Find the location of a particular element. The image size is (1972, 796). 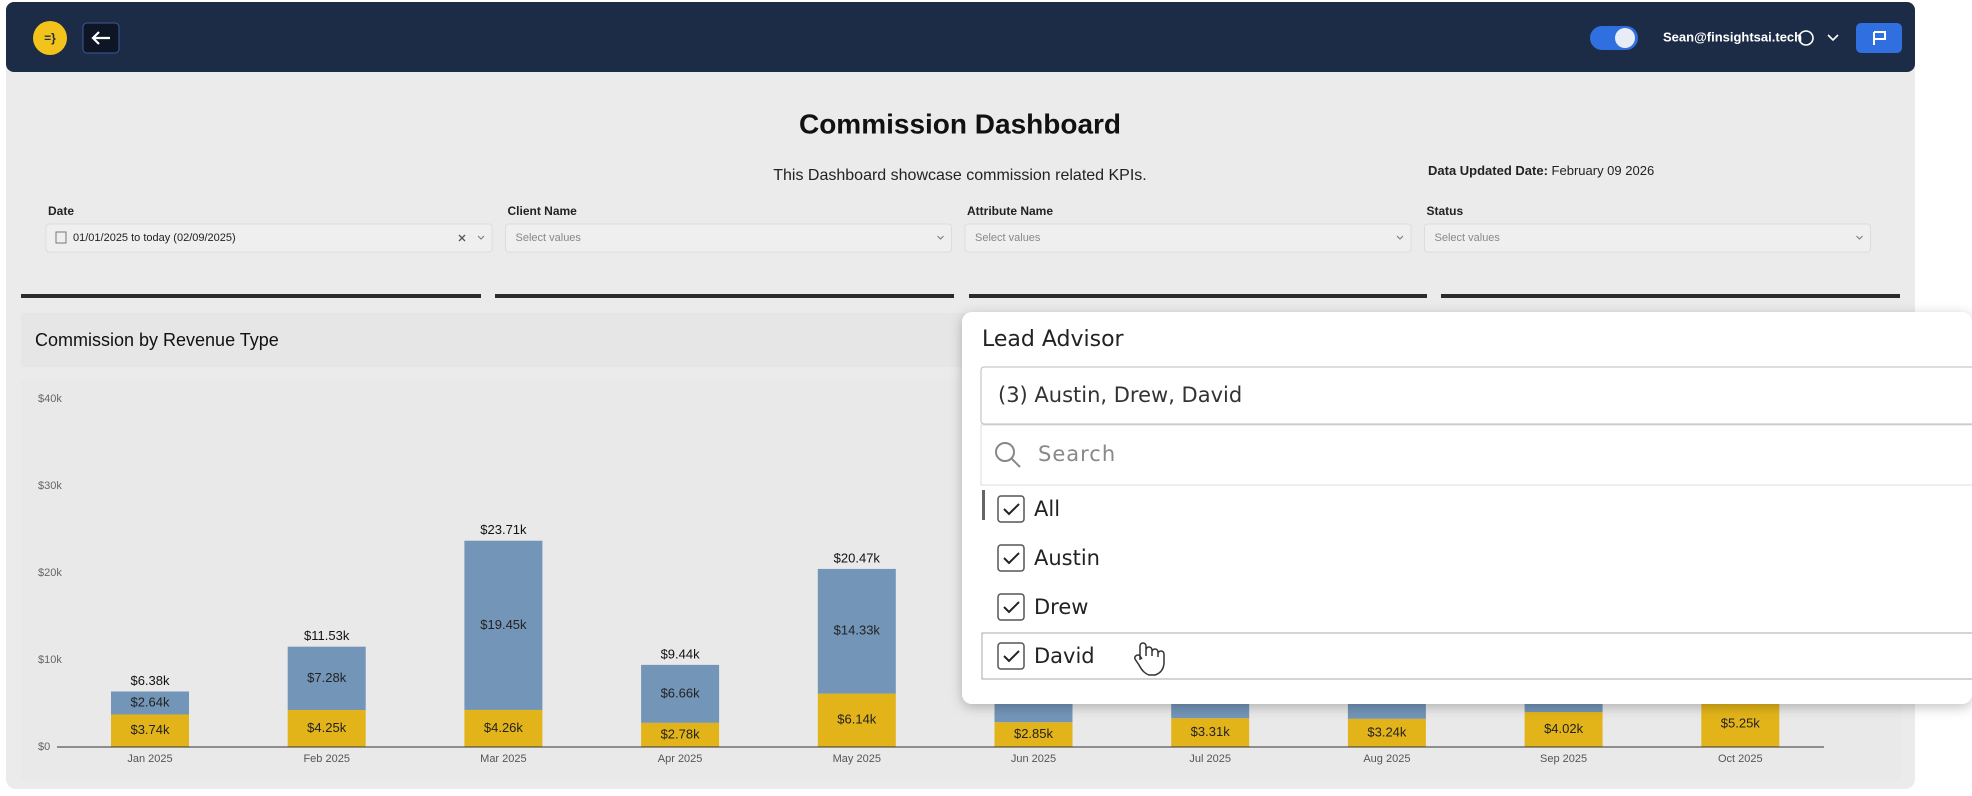

value-label: $3.31k is located at coordinates (1211, 731).